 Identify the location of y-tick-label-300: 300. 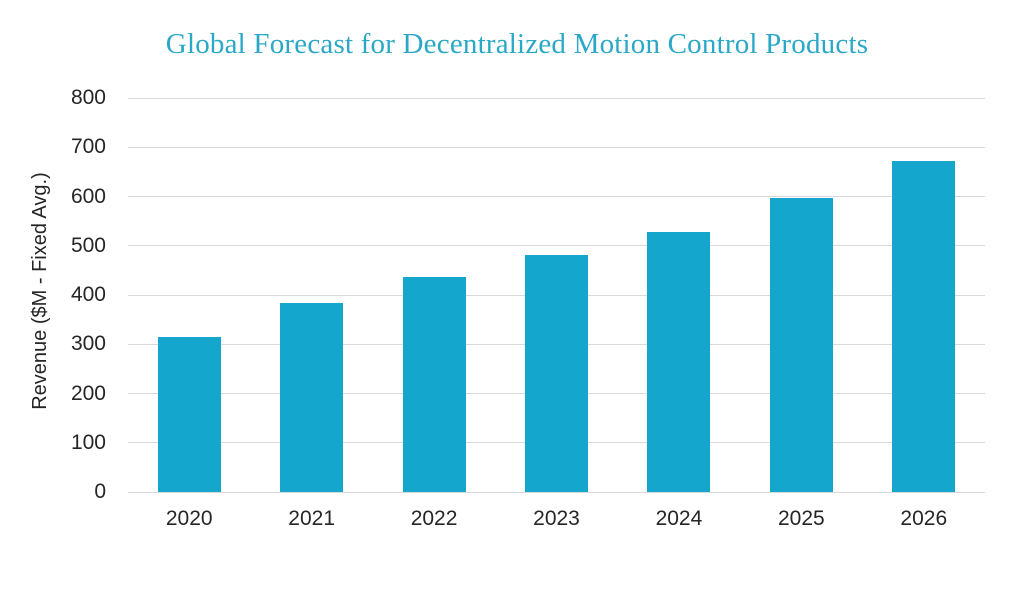
(88, 344).